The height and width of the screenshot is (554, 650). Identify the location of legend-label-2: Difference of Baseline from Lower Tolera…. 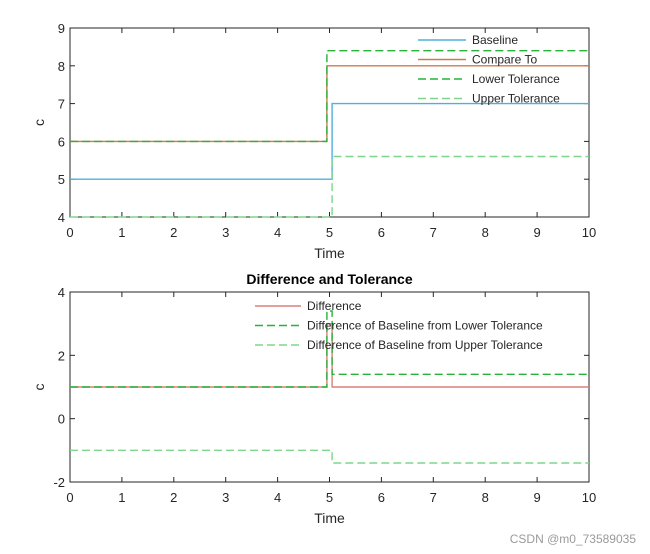
(425, 326).